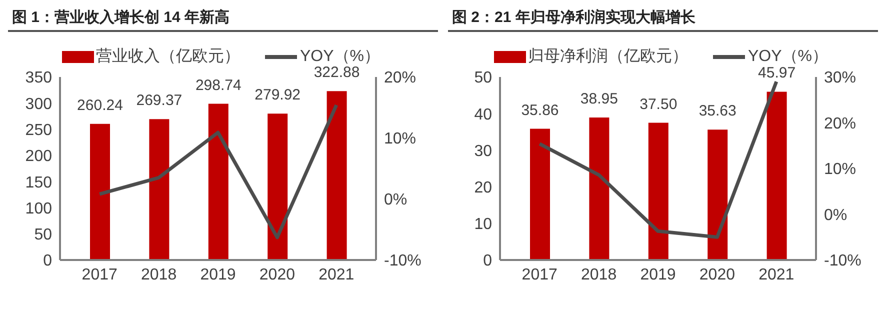  Describe the element at coordinates (38, 157) in the screenshot. I see `y-tick-label: 200` at that location.